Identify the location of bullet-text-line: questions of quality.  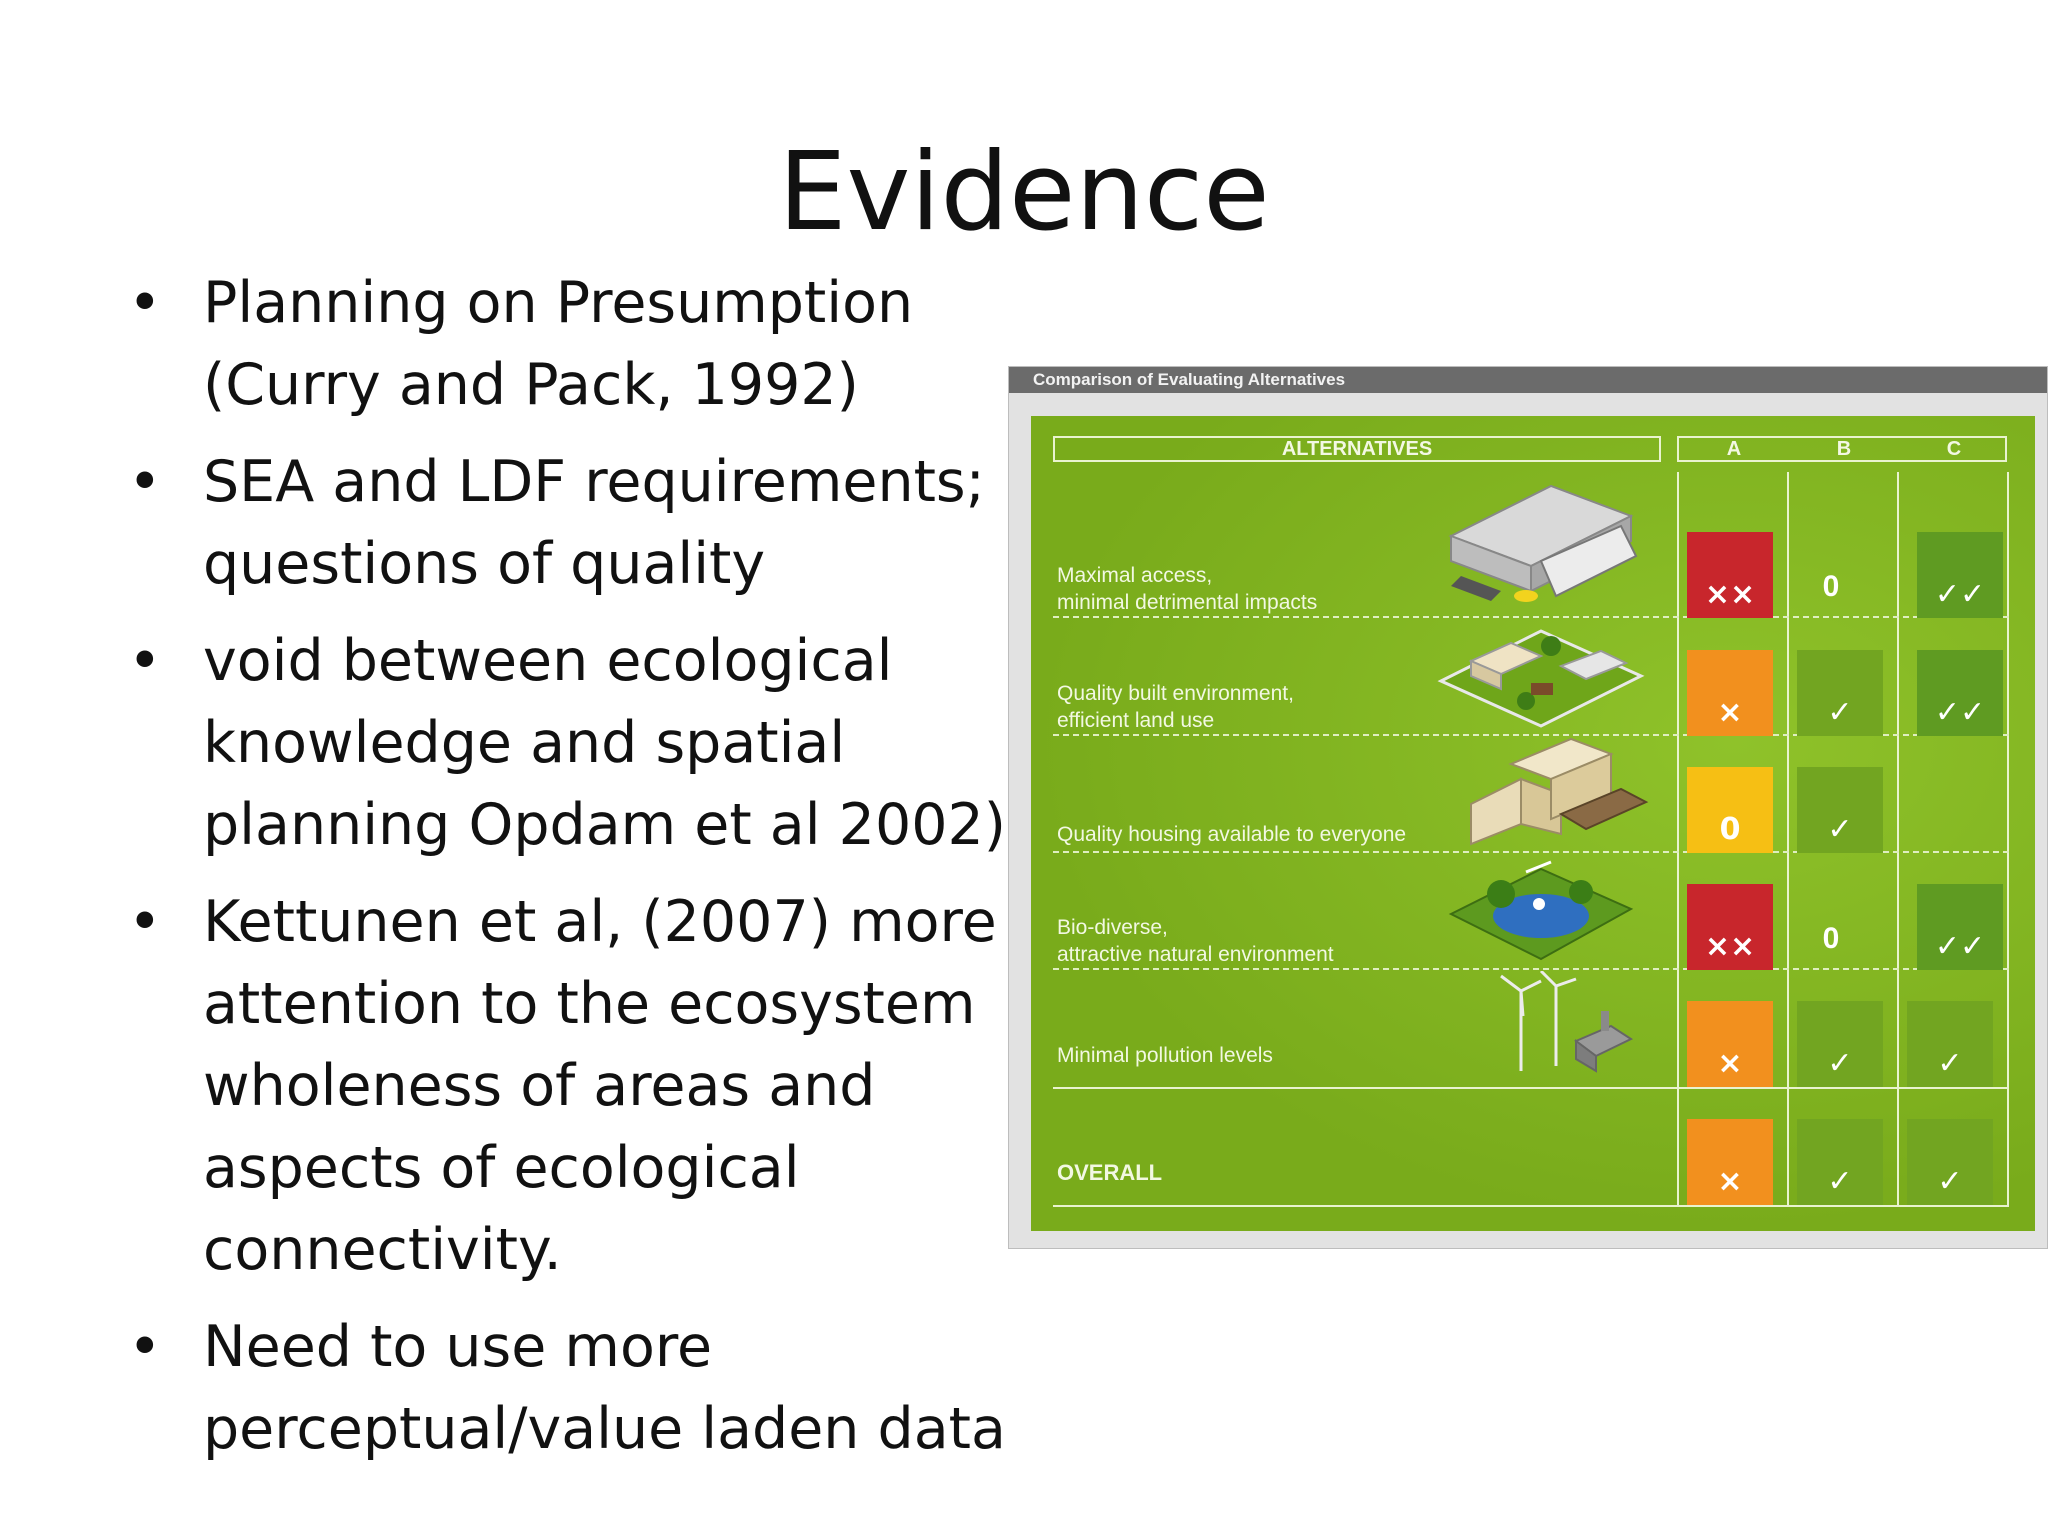
(484, 564).